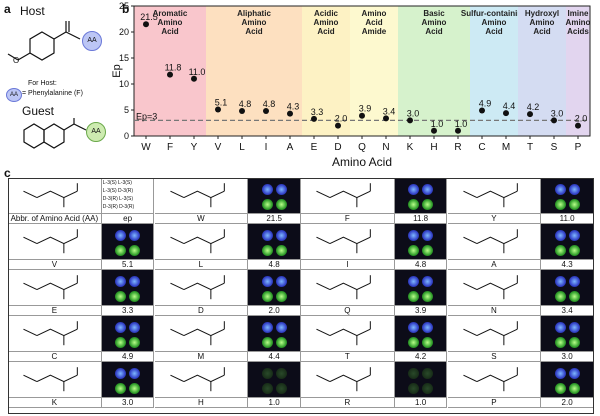 The height and width of the screenshot is (416, 600). I want to click on amino-acid-abbr: N, so click(494, 311).